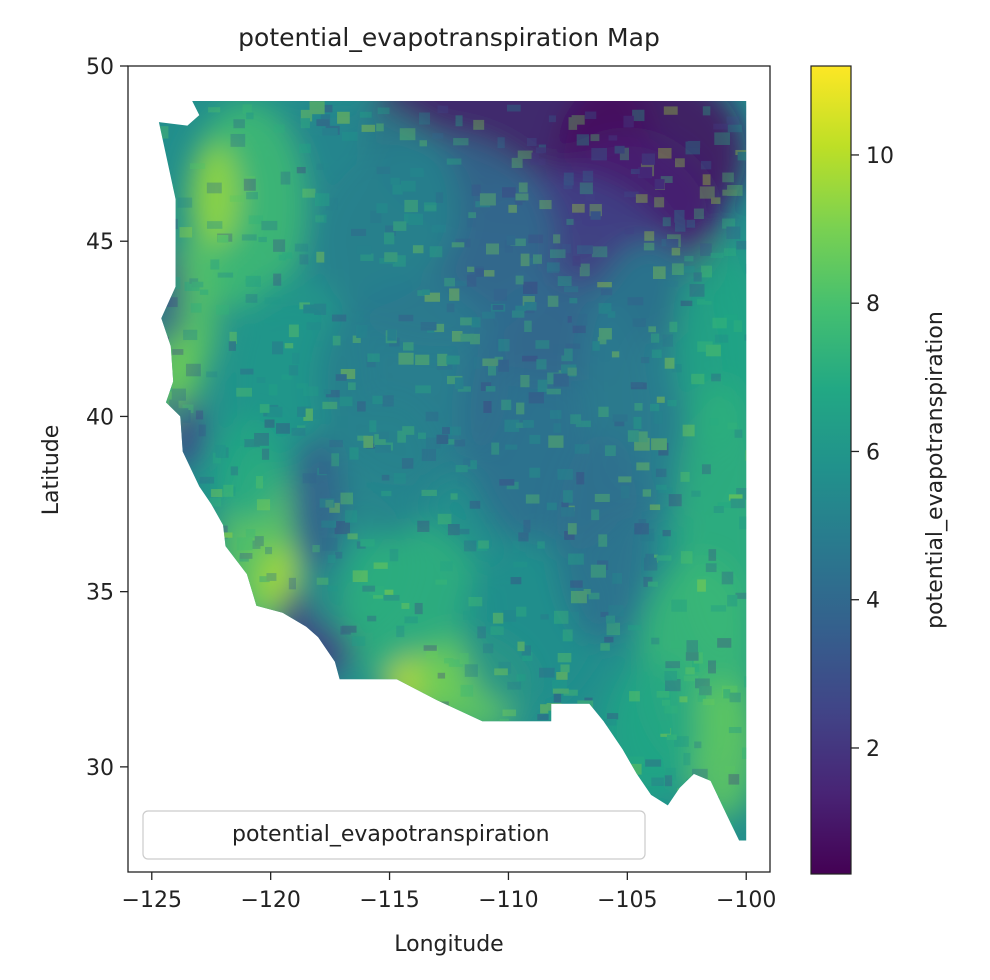  What do you see at coordinates (100, 417) in the screenshot?
I see `y-tick-label: 40` at bounding box center [100, 417].